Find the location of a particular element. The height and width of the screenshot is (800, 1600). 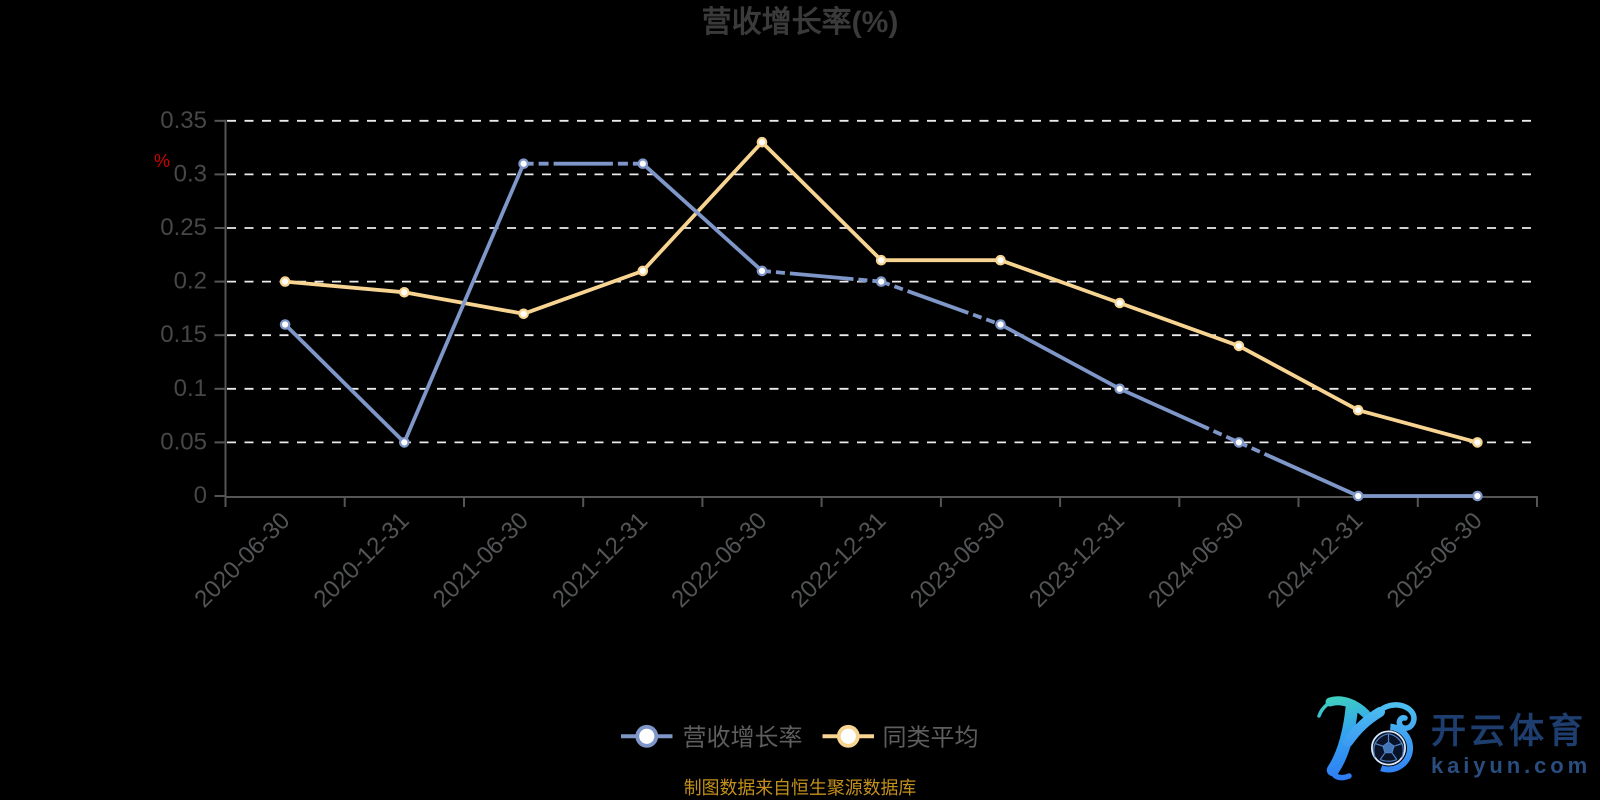

svg-text: 0.25 is located at coordinates (183, 227).